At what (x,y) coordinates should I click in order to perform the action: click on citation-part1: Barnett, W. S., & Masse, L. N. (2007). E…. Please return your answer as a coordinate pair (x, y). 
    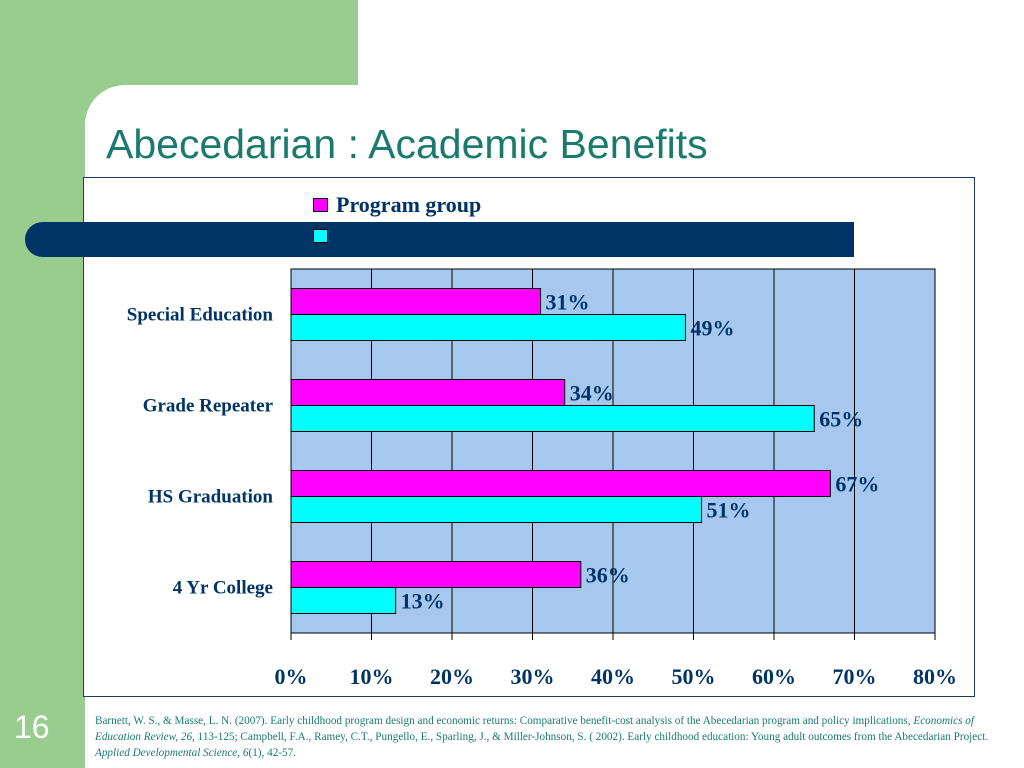
    Looking at the image, I should click on (504, 721).